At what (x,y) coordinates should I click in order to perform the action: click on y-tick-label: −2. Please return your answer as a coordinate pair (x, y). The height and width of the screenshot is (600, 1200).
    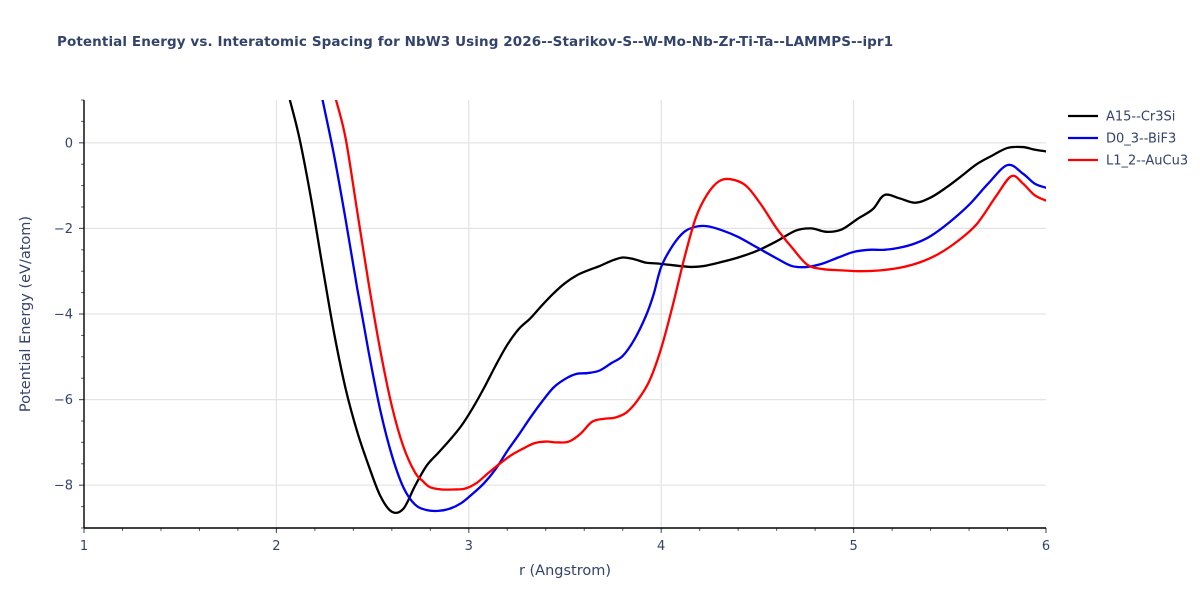
    Looking at the image, I should click on (63, 229).